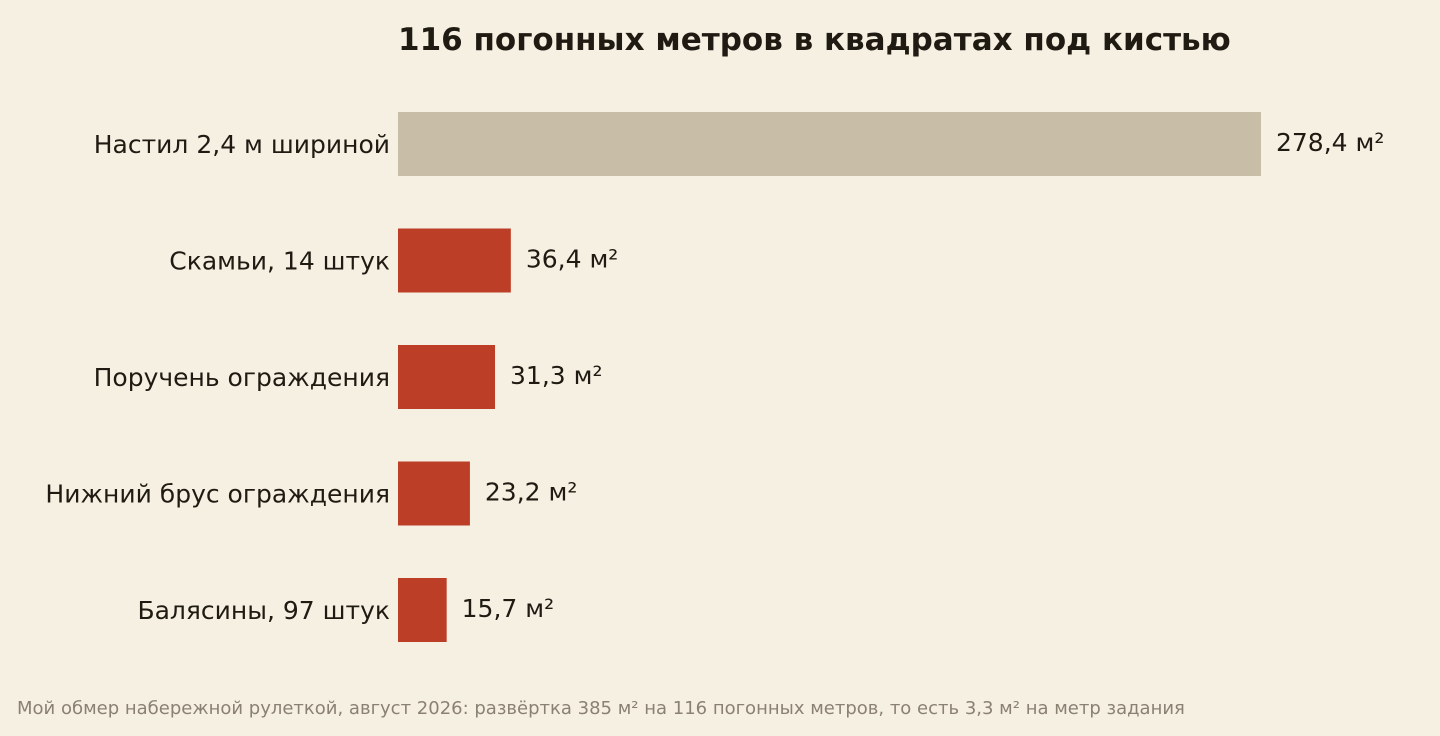 Image resolution: width=1440 pixels, height=736 pixels. Describe the element at coordinates (556, 375) in the screenshot. I see `value-label-3: 31,3 м²` at that location.